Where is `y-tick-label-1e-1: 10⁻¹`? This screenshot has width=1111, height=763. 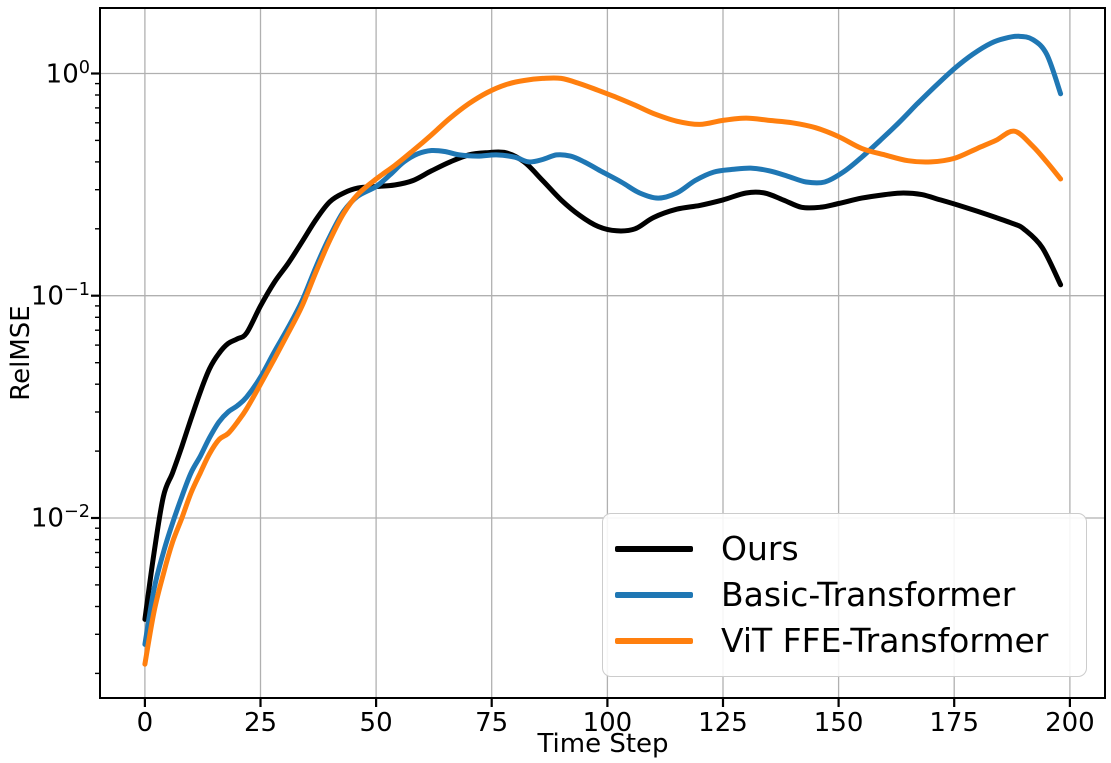 y-tick-label-1e-1: 10⁻¹ is located at coordinates (60, 295).